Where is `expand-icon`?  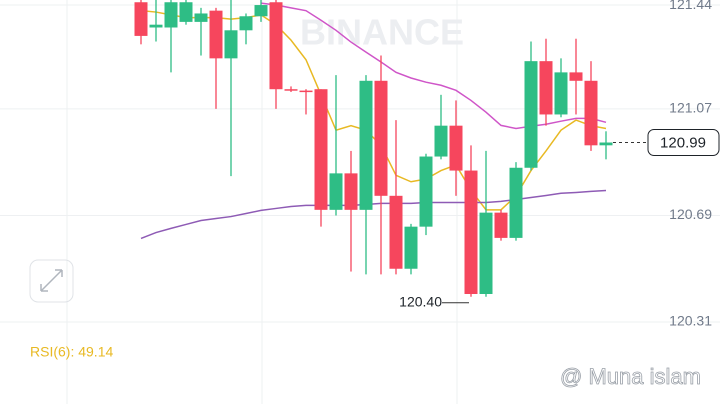
expand-icon is located at coordinates (51, 280).